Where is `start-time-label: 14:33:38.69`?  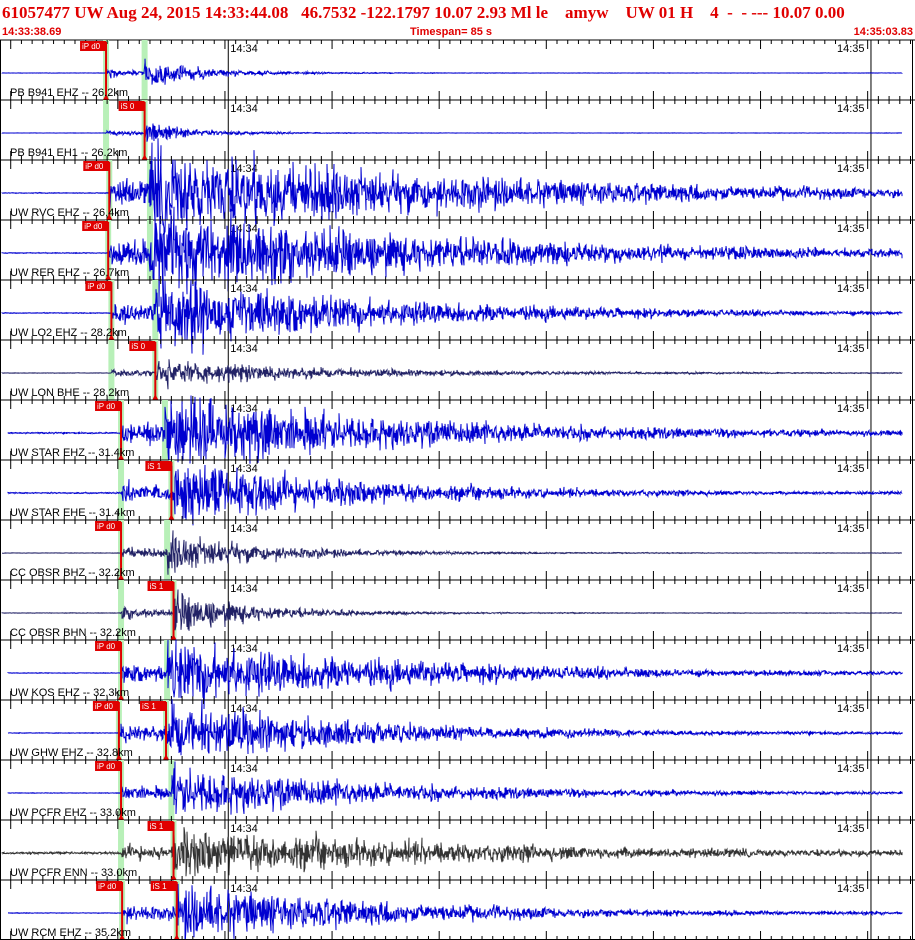 start-time-label: 14:33:38.69 is located at coordinates (32, 32).